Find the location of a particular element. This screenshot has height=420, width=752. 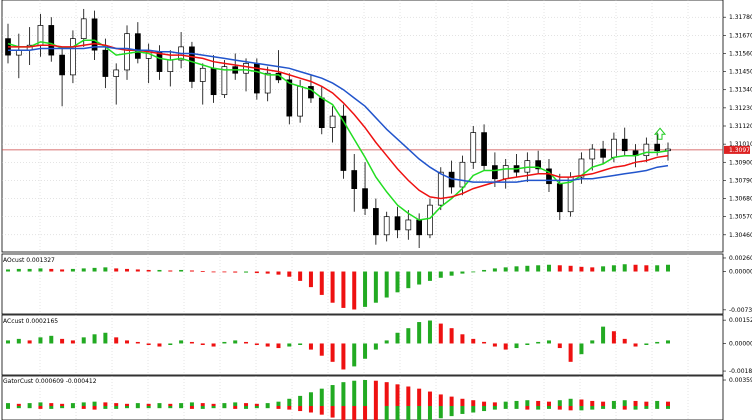

y-tick-label: 0.003597 is located at coordinates (740, 380).